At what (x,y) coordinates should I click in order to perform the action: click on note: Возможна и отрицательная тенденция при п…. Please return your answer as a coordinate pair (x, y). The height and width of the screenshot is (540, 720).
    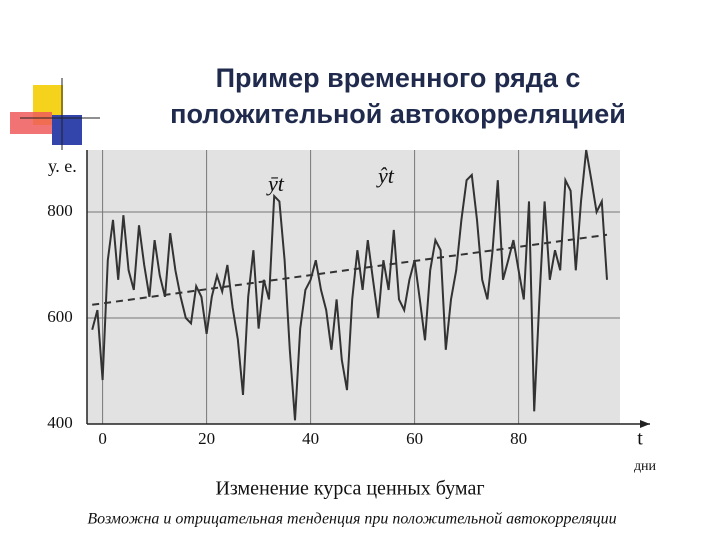
    Looking at the image, I should click on (351, 519).